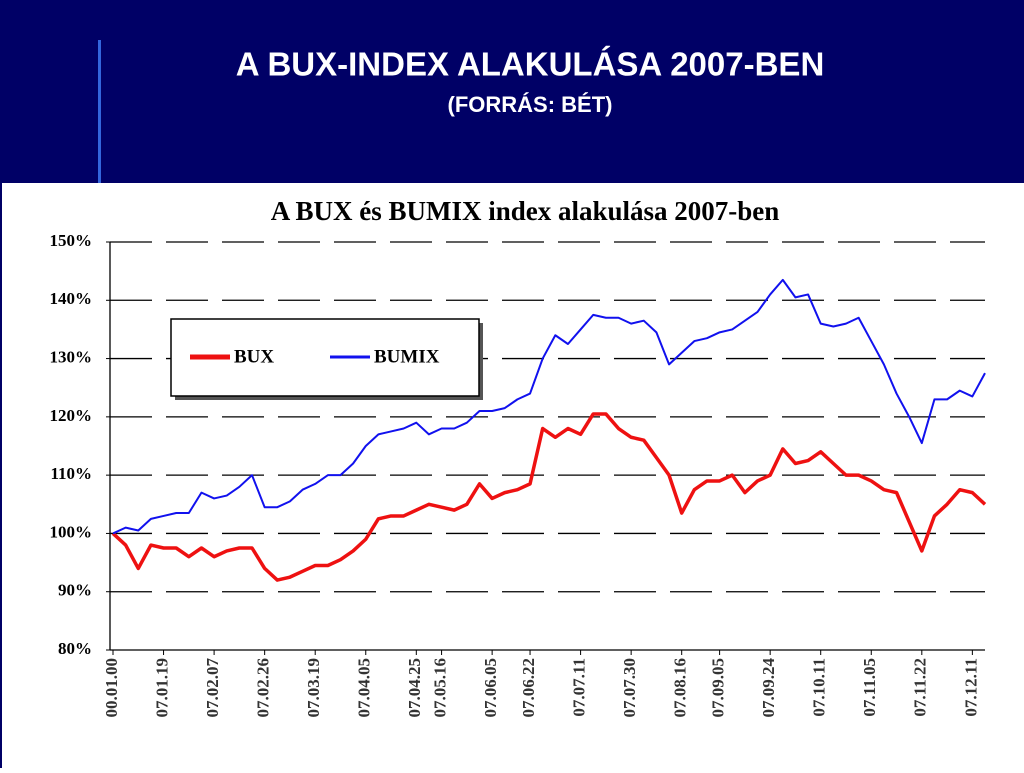  What do you see at coordinates (71, 473) in the screenshot?
I see `y-tick-label: 110%` at bounding box center [71, 473].